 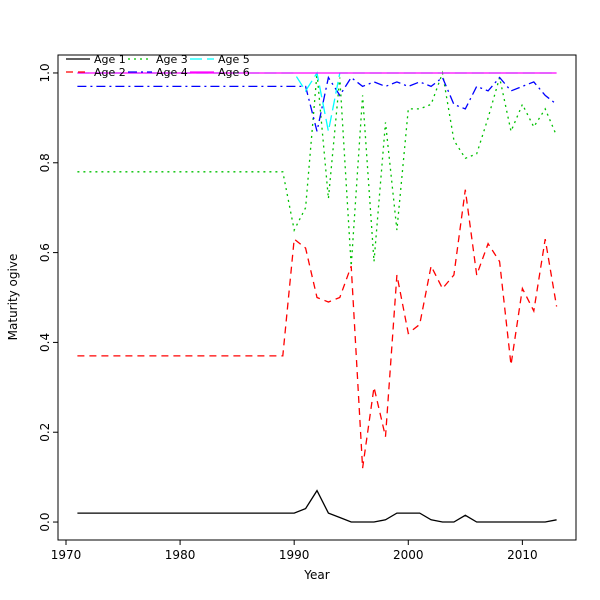 I want to click on legend-item: Age 6, so click(x=220, y=72).